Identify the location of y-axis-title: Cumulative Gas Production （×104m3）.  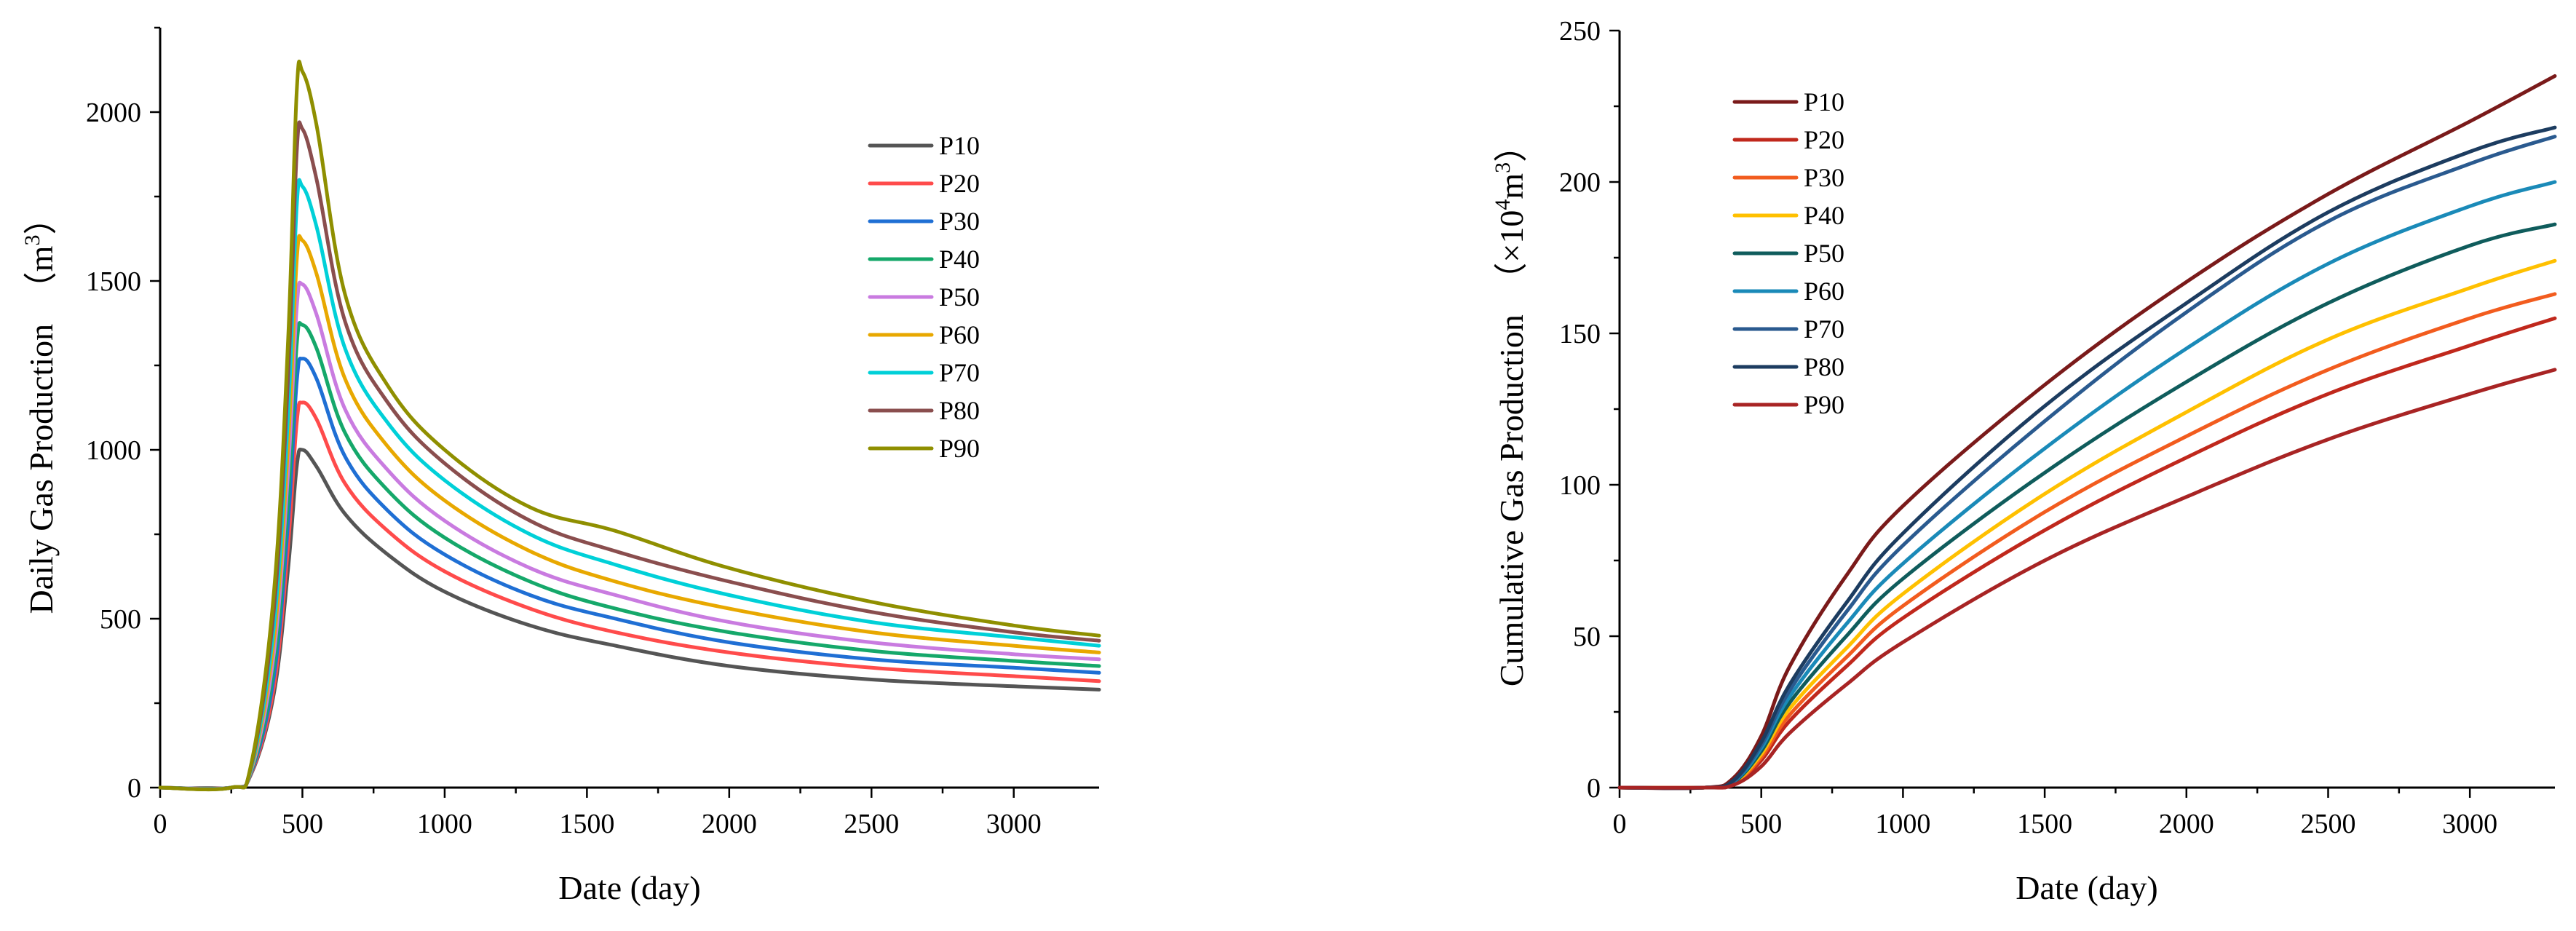
(1510, 407).